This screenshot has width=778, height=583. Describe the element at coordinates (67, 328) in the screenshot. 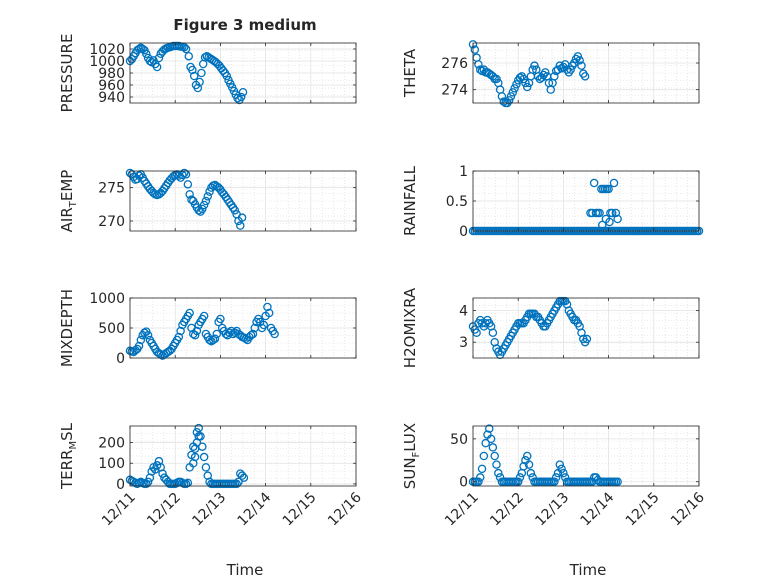

I see `y-axis-label: MIXDEPTH` at that location.